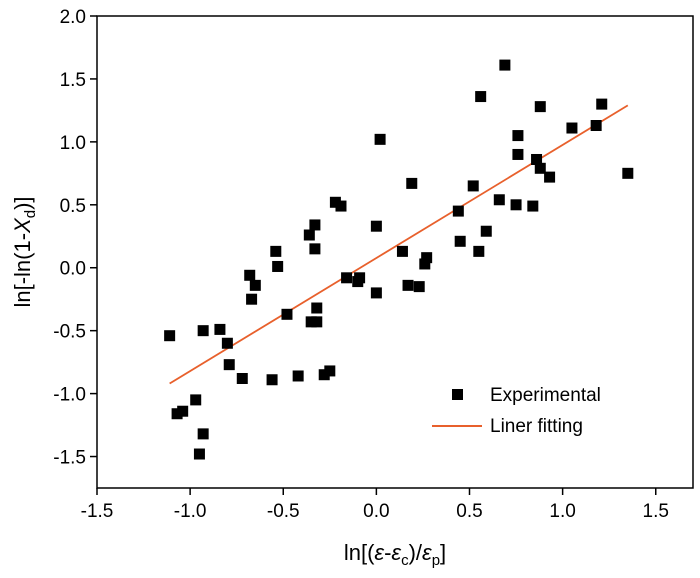 This screenshot has width=700, height=578. Describe the element at coordinates (376, 491) in the screenshot. I see `x-ticks` at that location.